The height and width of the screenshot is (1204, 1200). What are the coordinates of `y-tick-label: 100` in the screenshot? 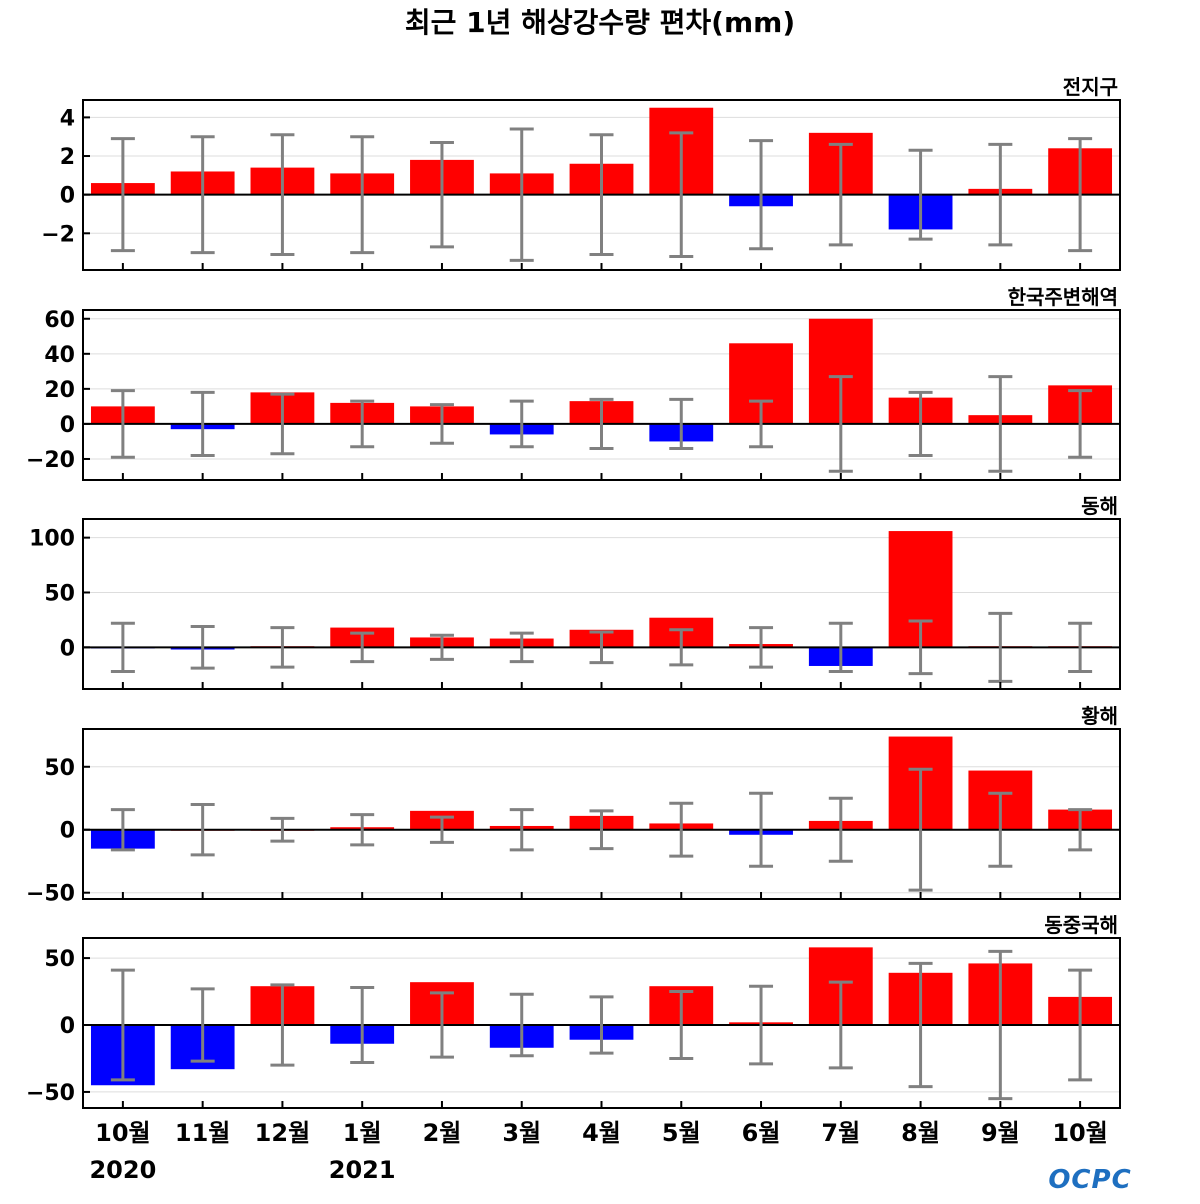 It's located at (52, 539).